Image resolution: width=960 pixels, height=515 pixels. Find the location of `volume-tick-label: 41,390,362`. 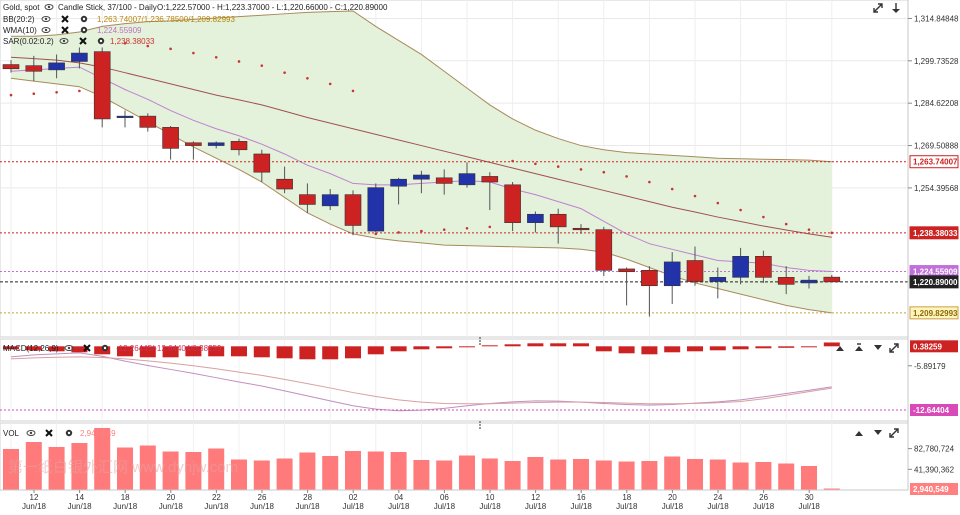

volume-tick-label: 41,390,362 is located at coordinates (934, 469).